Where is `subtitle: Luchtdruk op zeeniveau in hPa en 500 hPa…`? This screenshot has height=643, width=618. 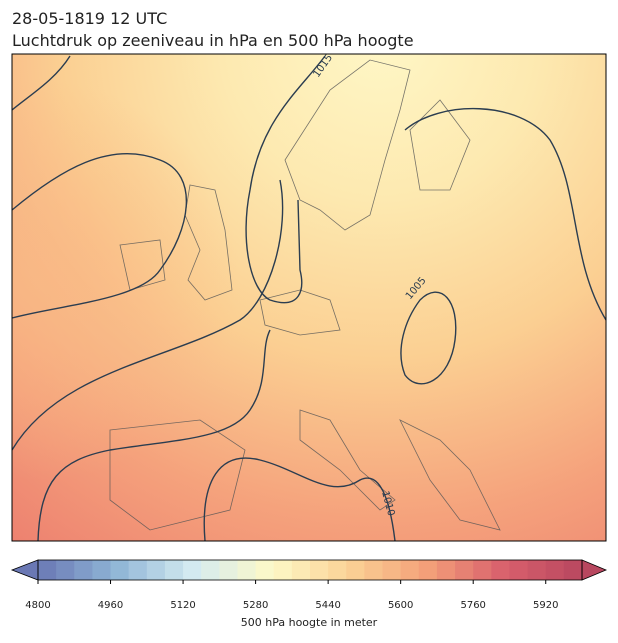 subtitle: Luchtdruk op zeeniveau in hPa en 500 hPa… is located at coordinates (213, 40).